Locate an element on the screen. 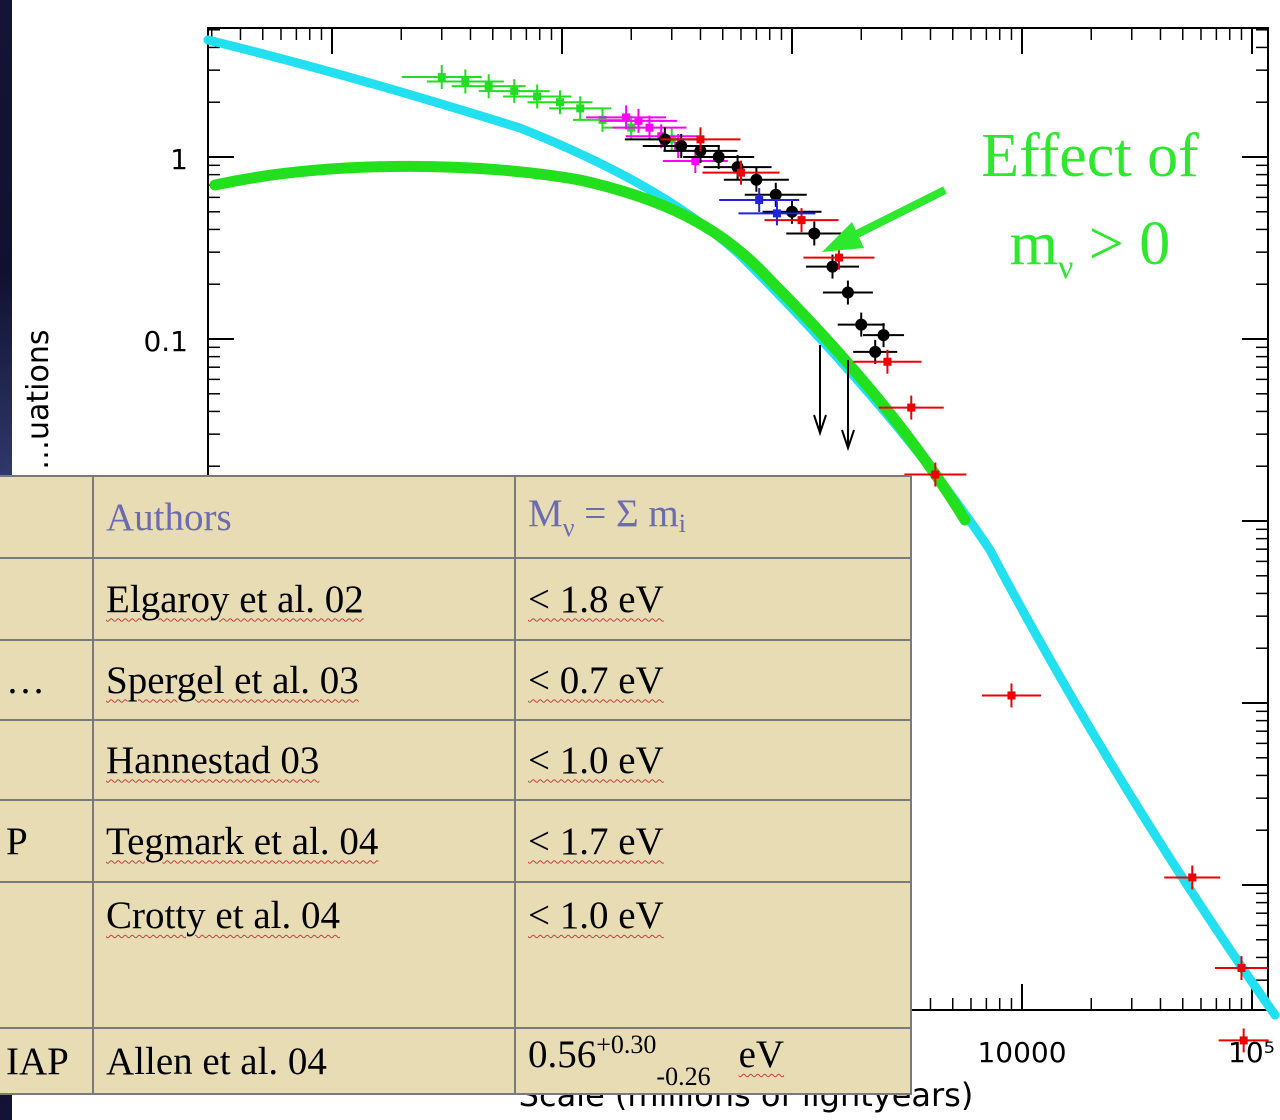 This screenshot has width=1280, height=1120. x-tick-label-10000: 10000 is located at coordinates (1021, 1052).